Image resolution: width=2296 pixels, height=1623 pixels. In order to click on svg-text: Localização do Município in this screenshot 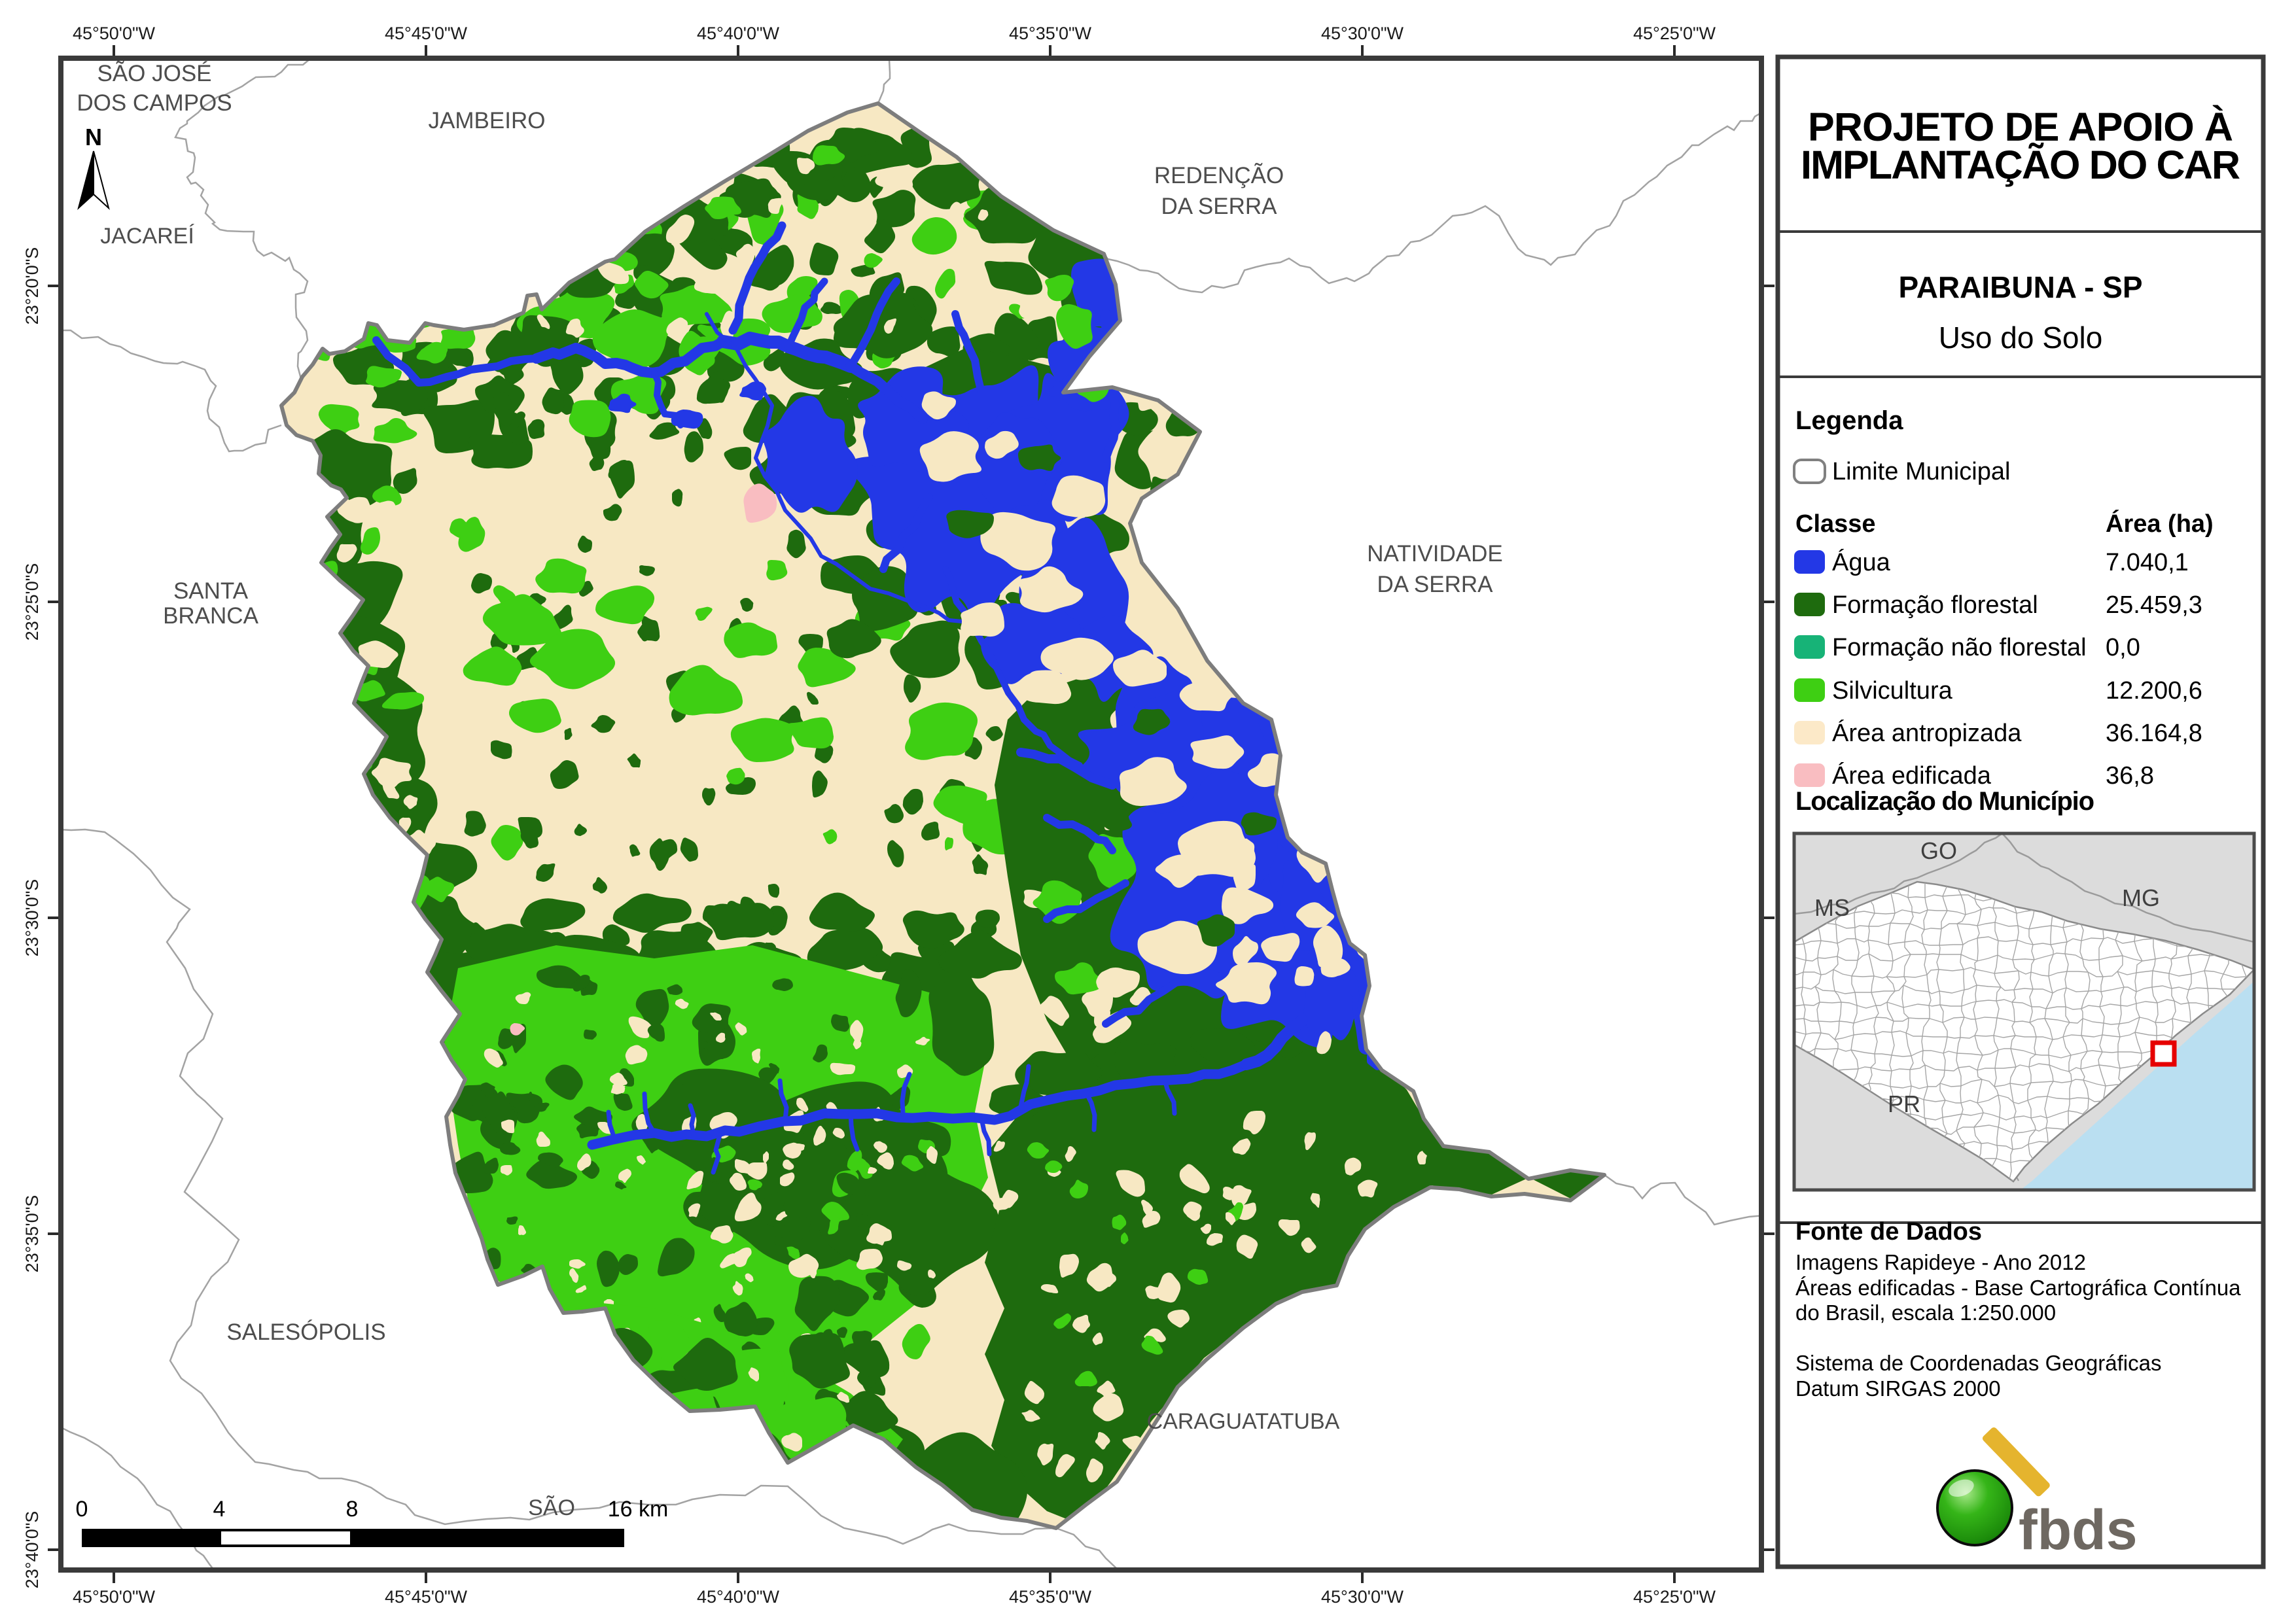, I will do `click(1944, 802)`.